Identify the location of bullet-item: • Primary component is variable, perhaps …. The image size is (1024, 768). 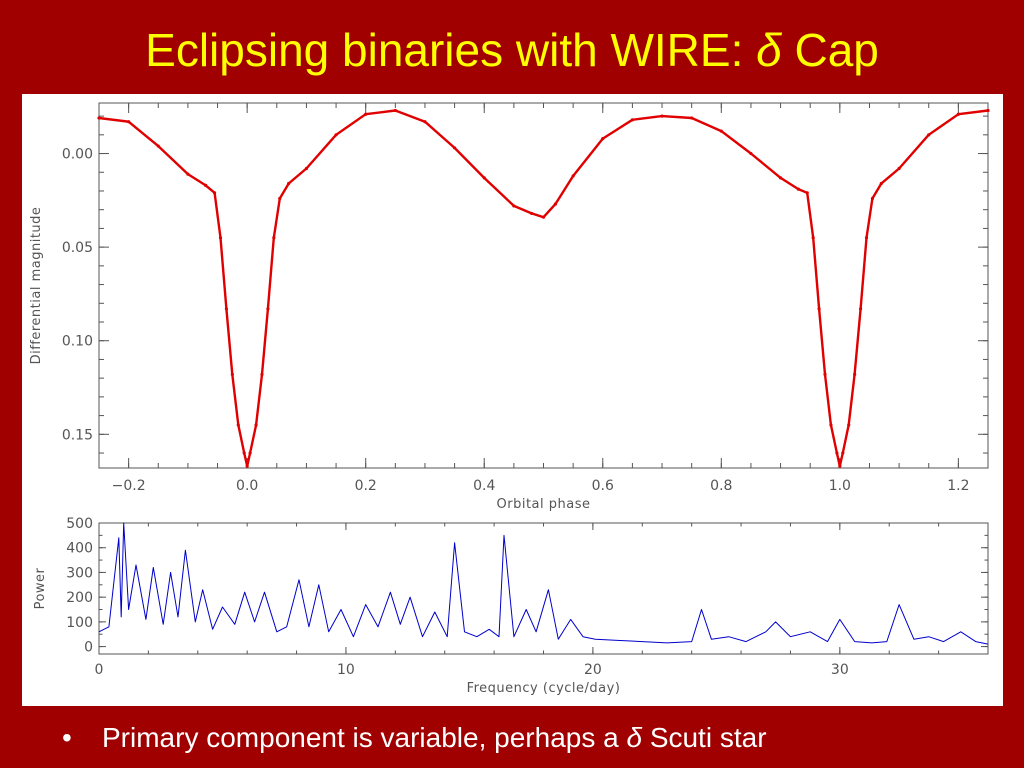
(414, 738).